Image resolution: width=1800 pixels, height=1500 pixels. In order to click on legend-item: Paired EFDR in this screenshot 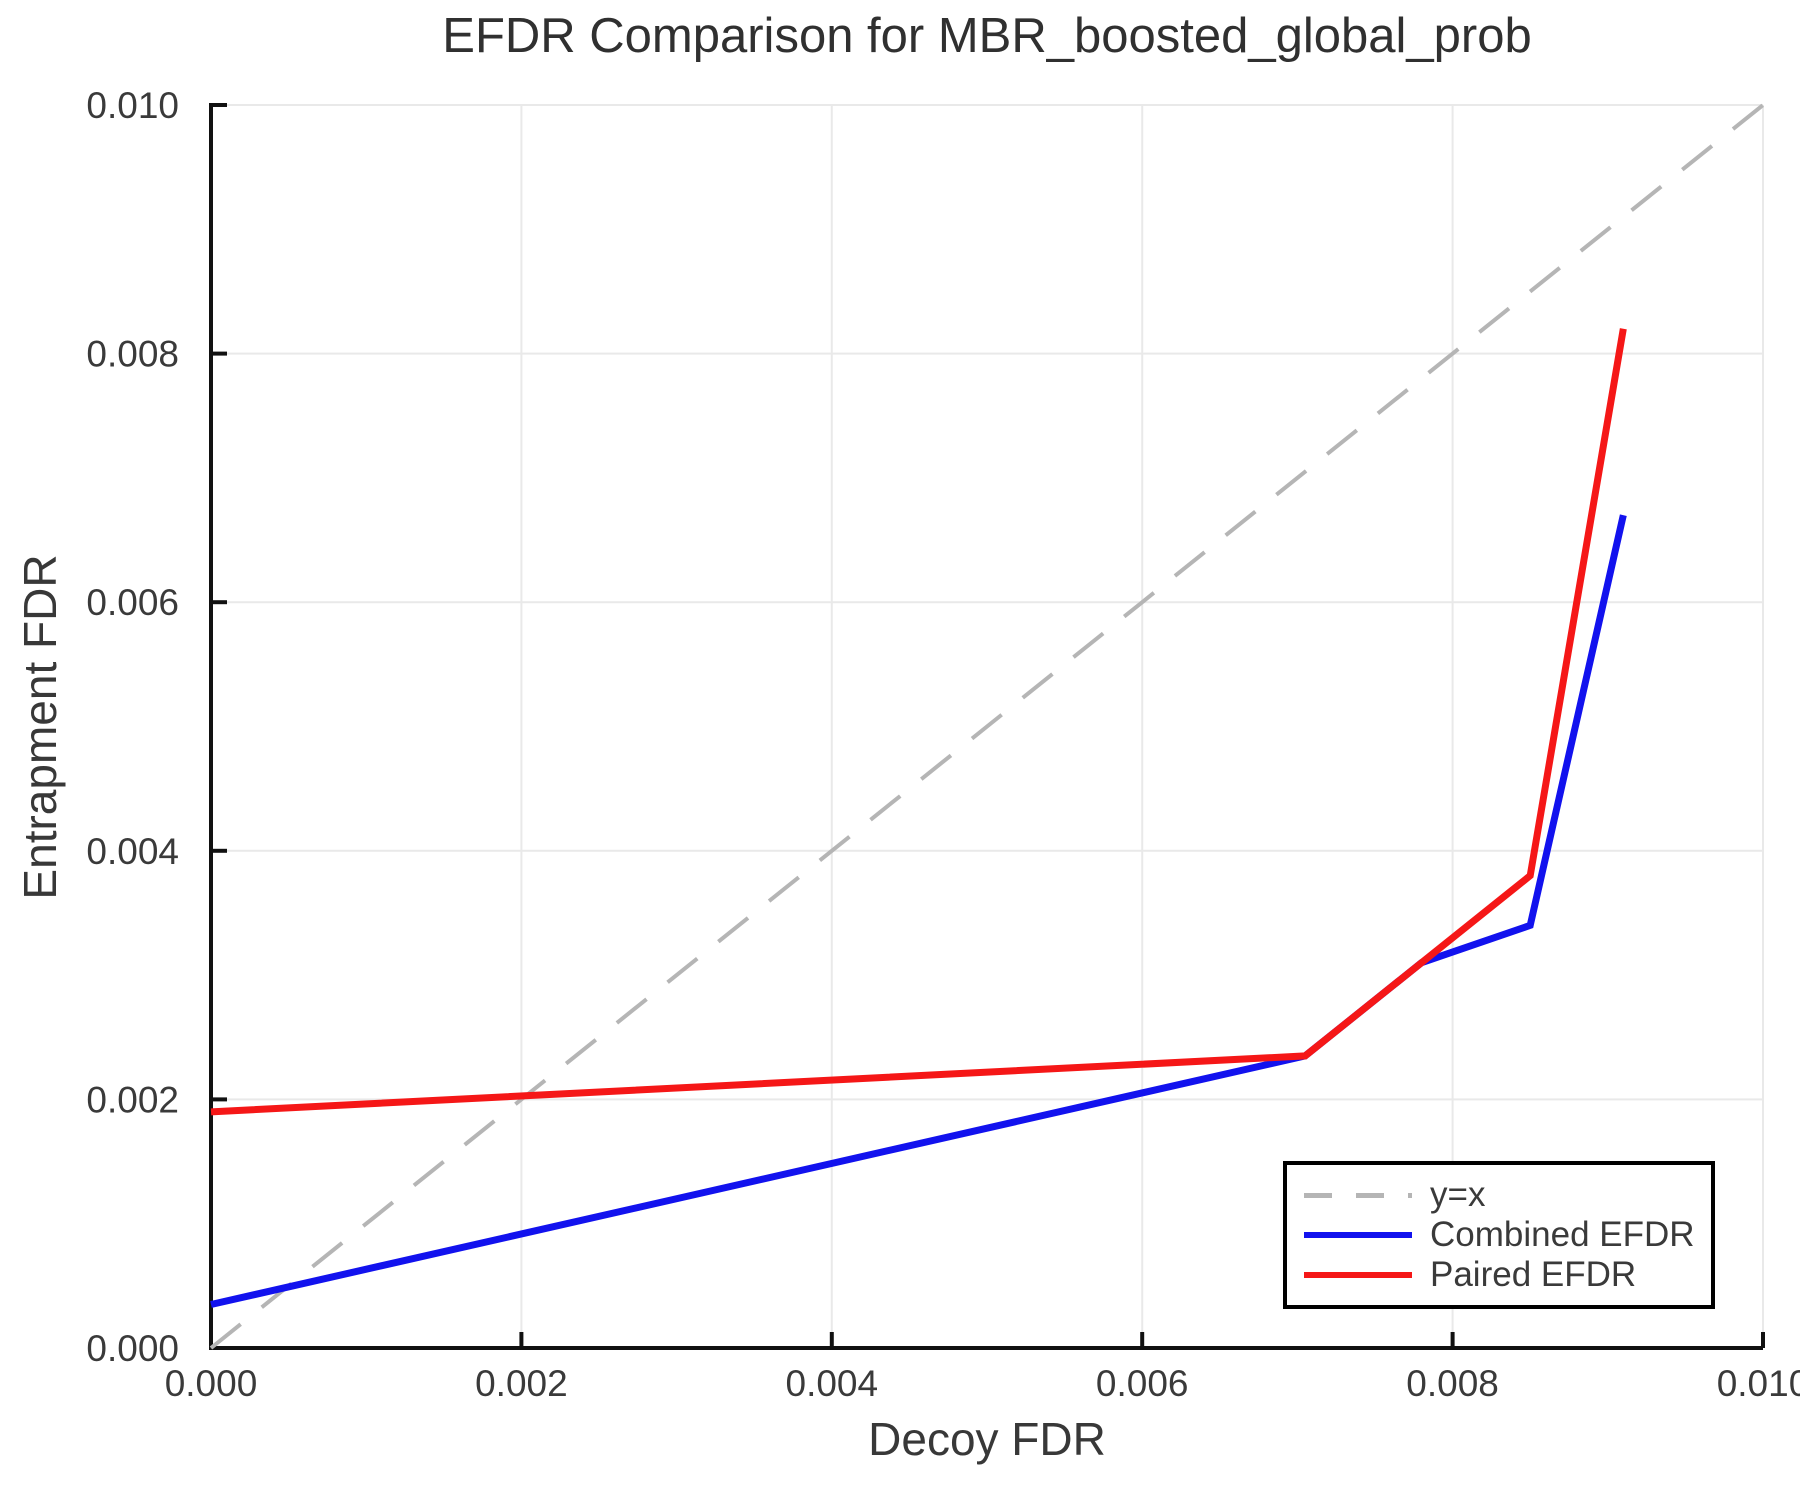, I will do `click(1507, 1275)`.